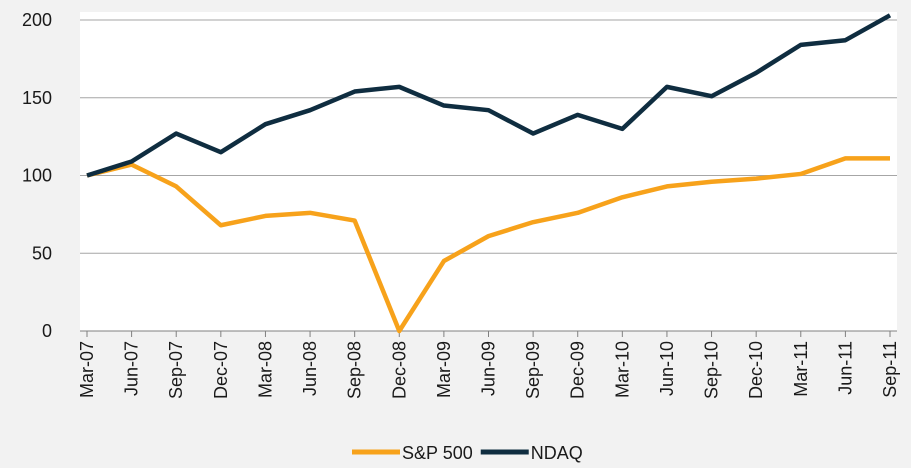  I want to click on y-tick-label: 0, so click(47, 331).